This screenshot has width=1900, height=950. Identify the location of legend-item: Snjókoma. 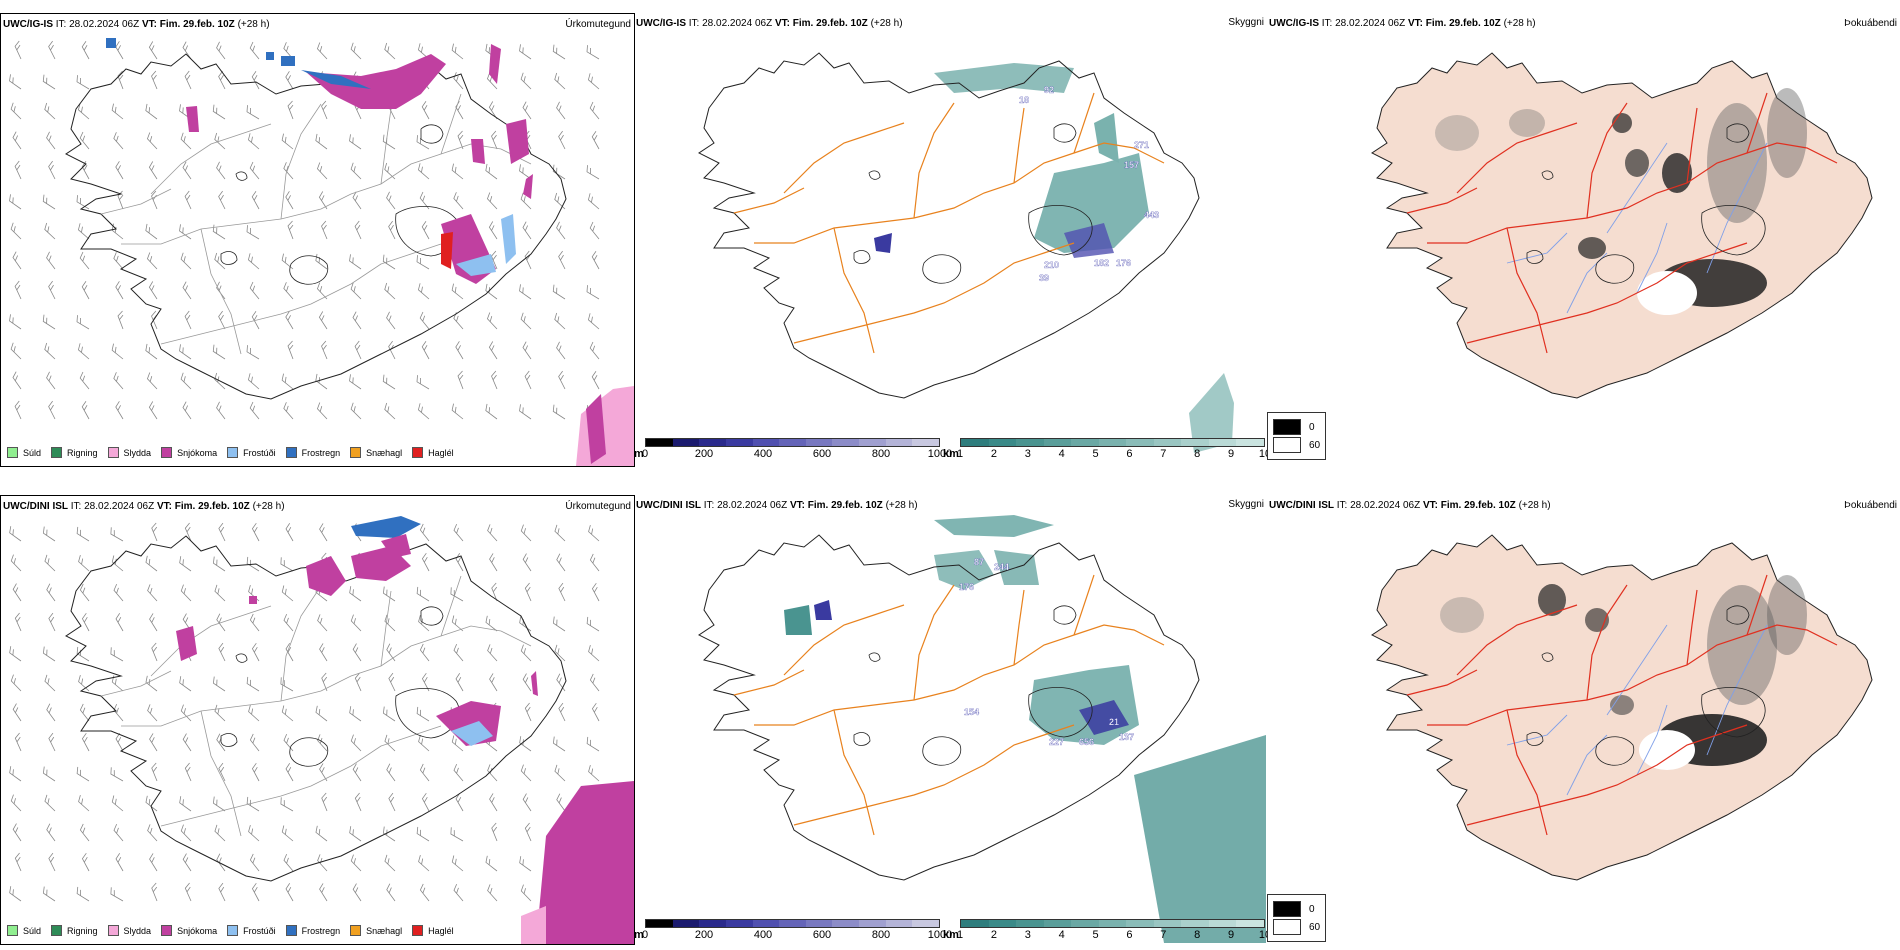
(189, 452).